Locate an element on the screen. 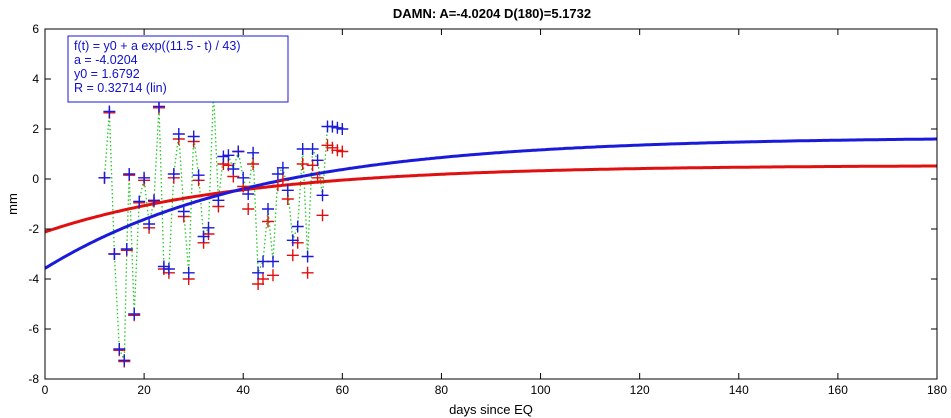 Image resolution: width=951 pixels, height=418 pixels. y-tick-label: -4 is located at coordinates (33, 279).